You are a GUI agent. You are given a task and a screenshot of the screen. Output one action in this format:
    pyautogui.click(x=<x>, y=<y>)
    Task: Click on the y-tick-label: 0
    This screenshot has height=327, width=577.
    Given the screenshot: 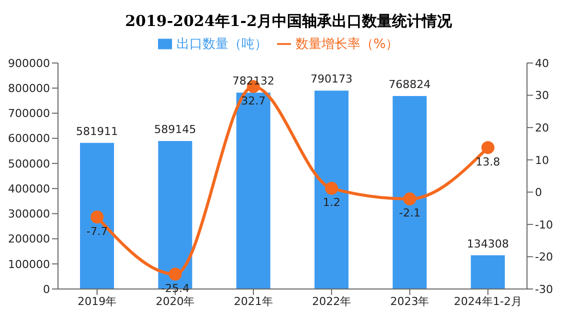 What is the action you would take?
    pyautogui.click(x=46, y=289)
    